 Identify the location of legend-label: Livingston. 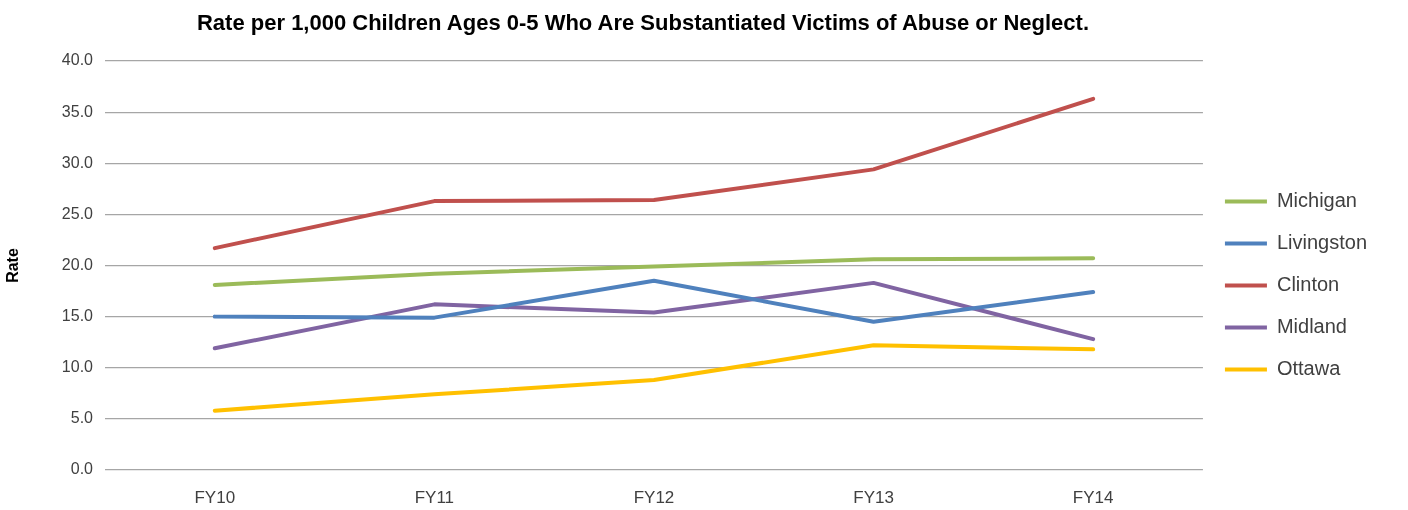
(1321, 242).